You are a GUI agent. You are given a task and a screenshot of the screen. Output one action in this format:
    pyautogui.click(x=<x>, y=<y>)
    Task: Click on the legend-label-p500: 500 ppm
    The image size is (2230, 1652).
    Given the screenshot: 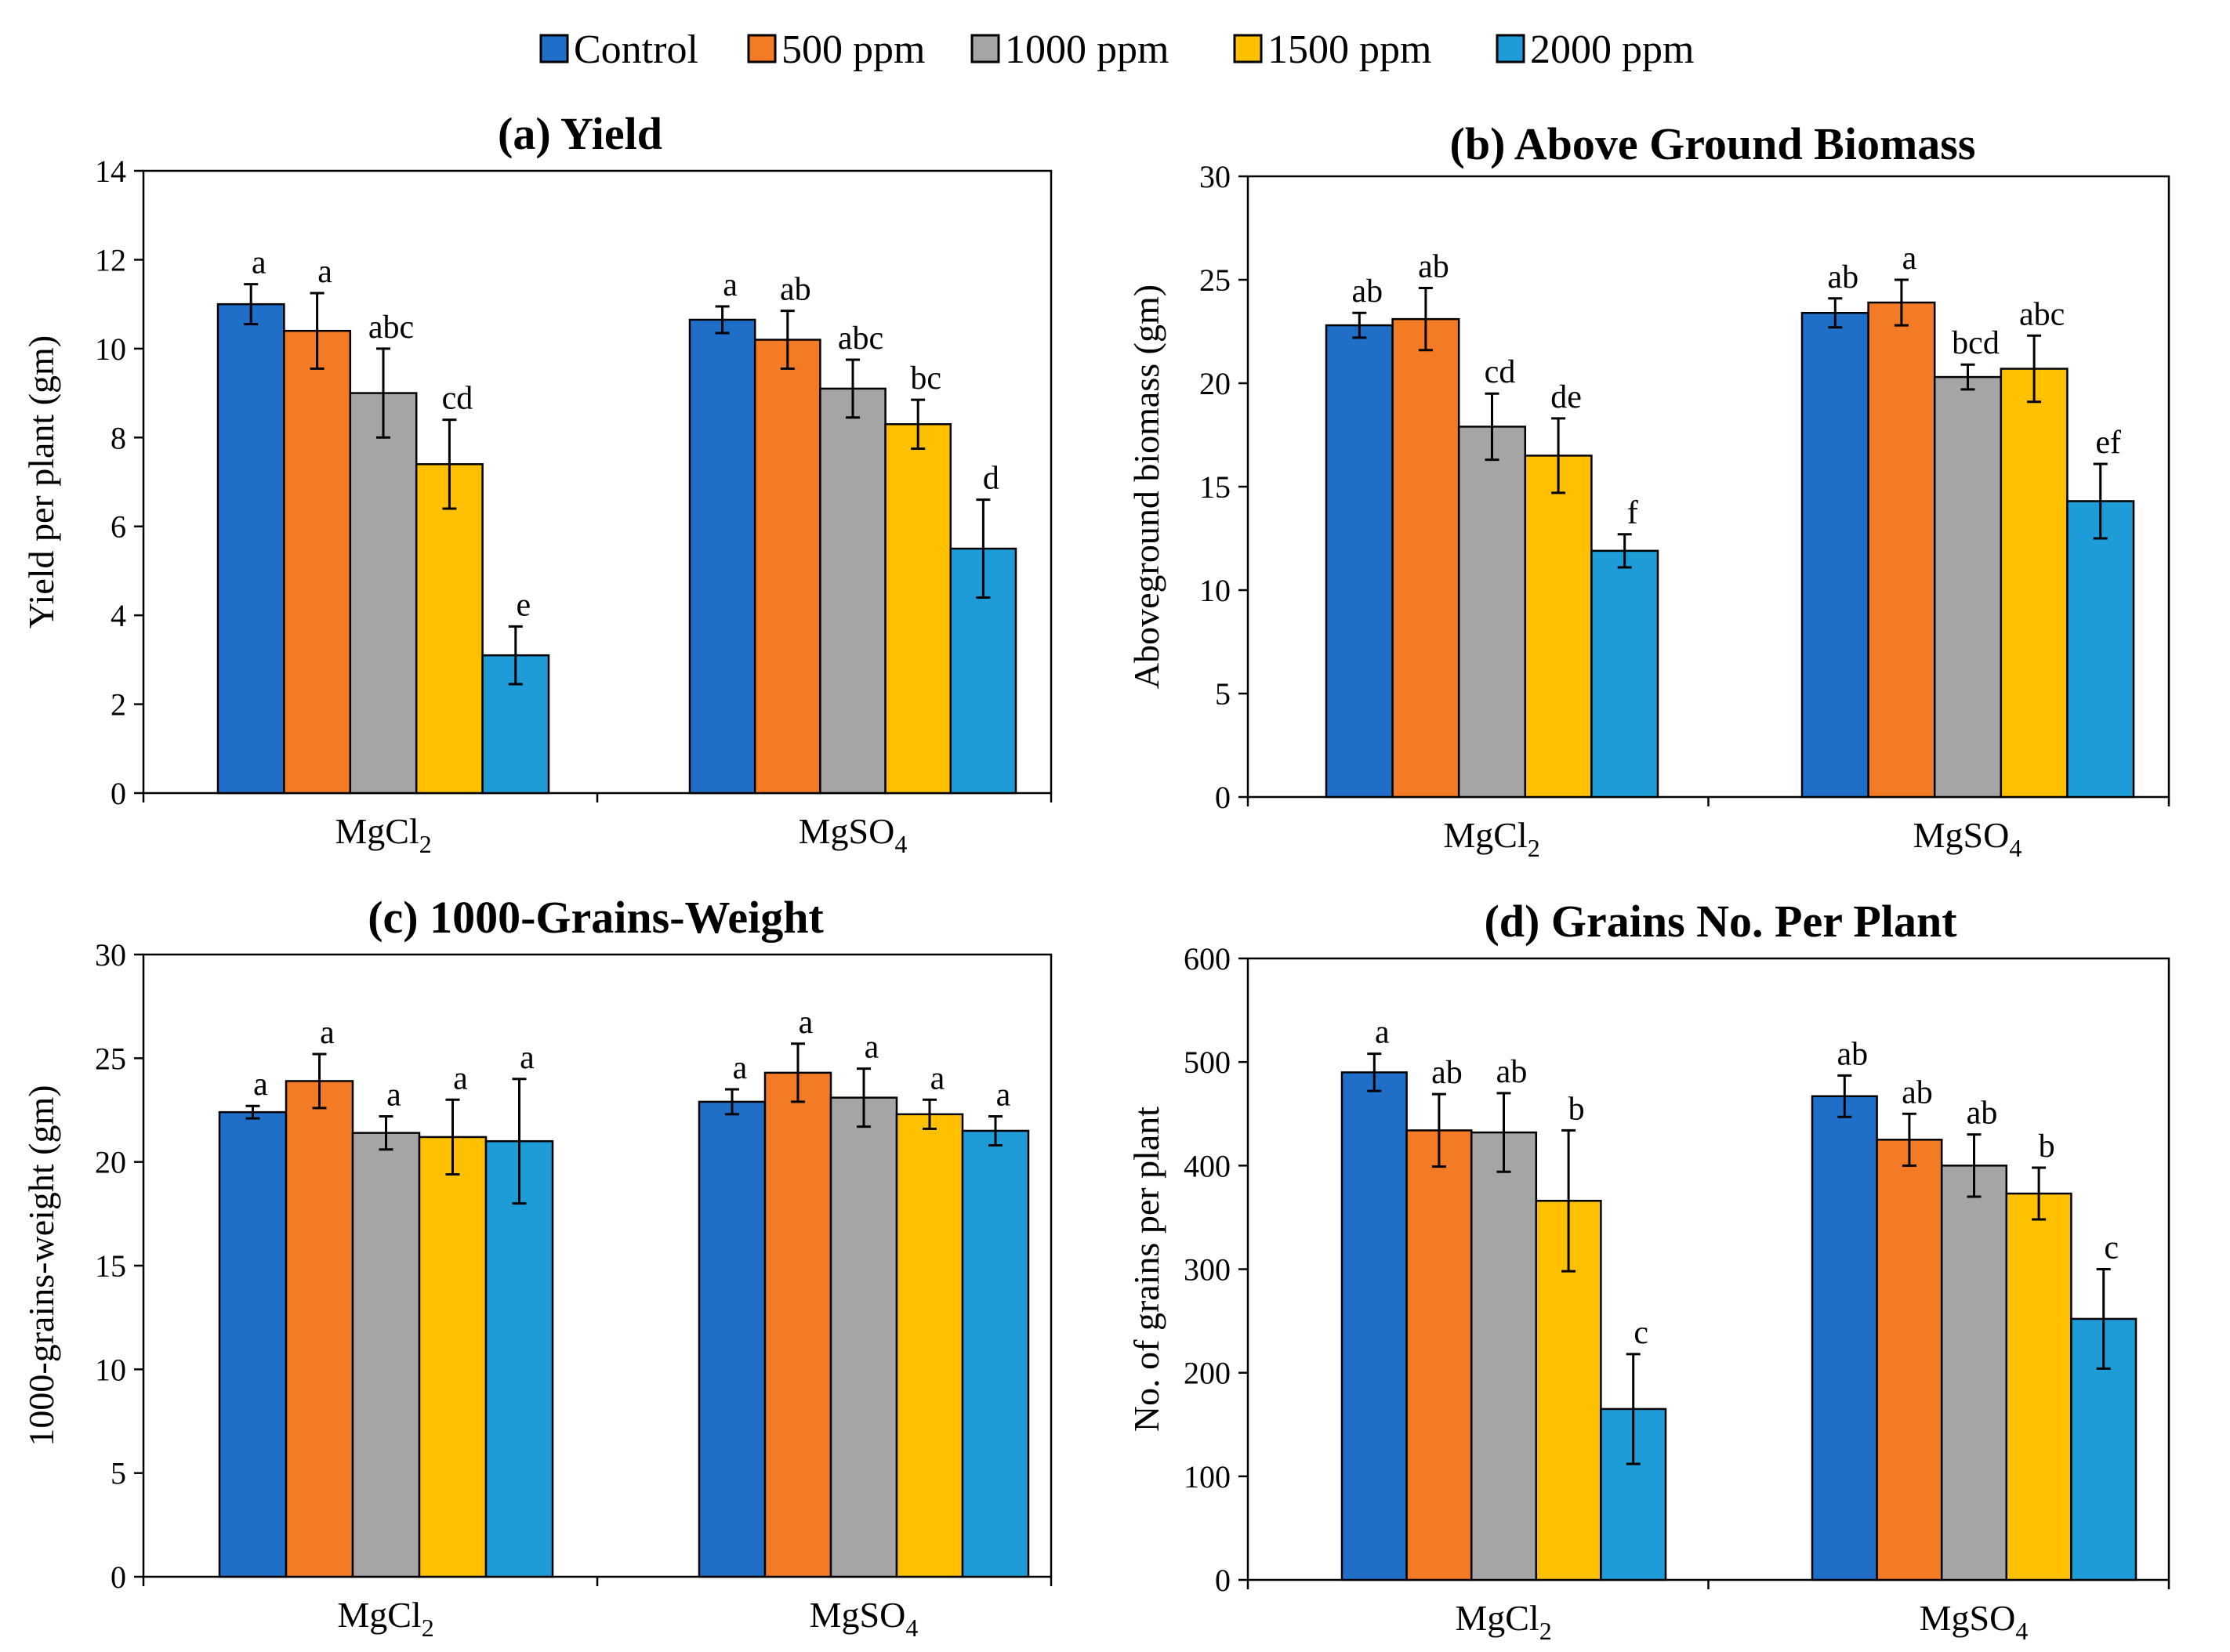 What is the action you would take?
    pyautogui.click(x=853, y=49)
    